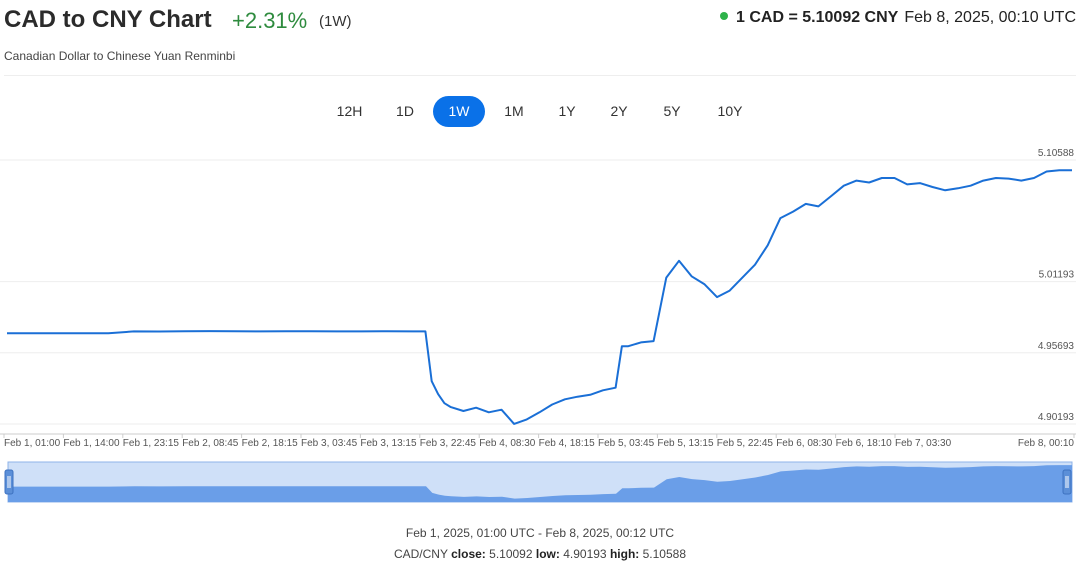 The image size is (1080, 563). I want to click on high-label: high:, so click(624, 554).